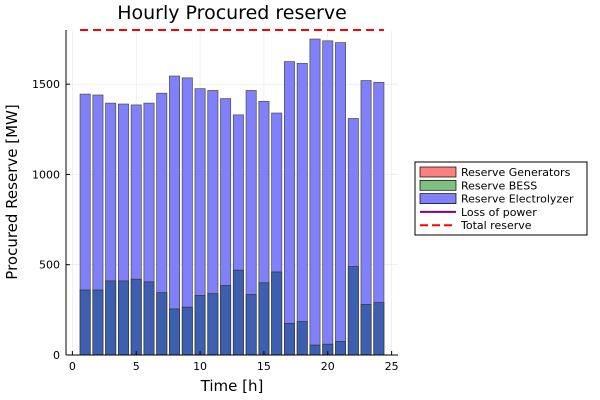 The height and width of the screenshot is (400, 600). I want to click on legend-label: Reserve Generators, so click(516, 172).